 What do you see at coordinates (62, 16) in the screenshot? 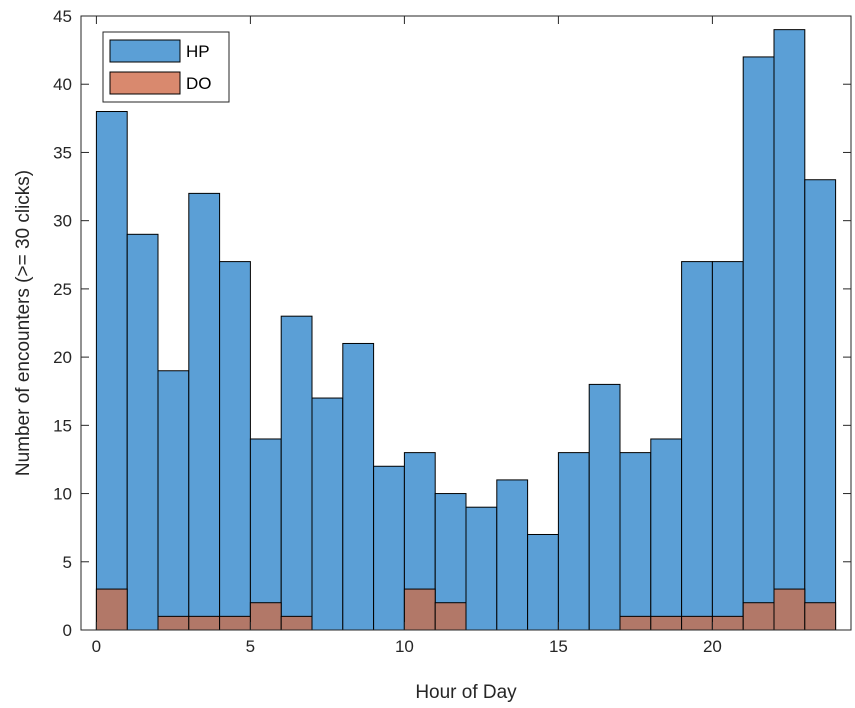
I see `y-tick-label: 45` at bounding box center [62, 16].